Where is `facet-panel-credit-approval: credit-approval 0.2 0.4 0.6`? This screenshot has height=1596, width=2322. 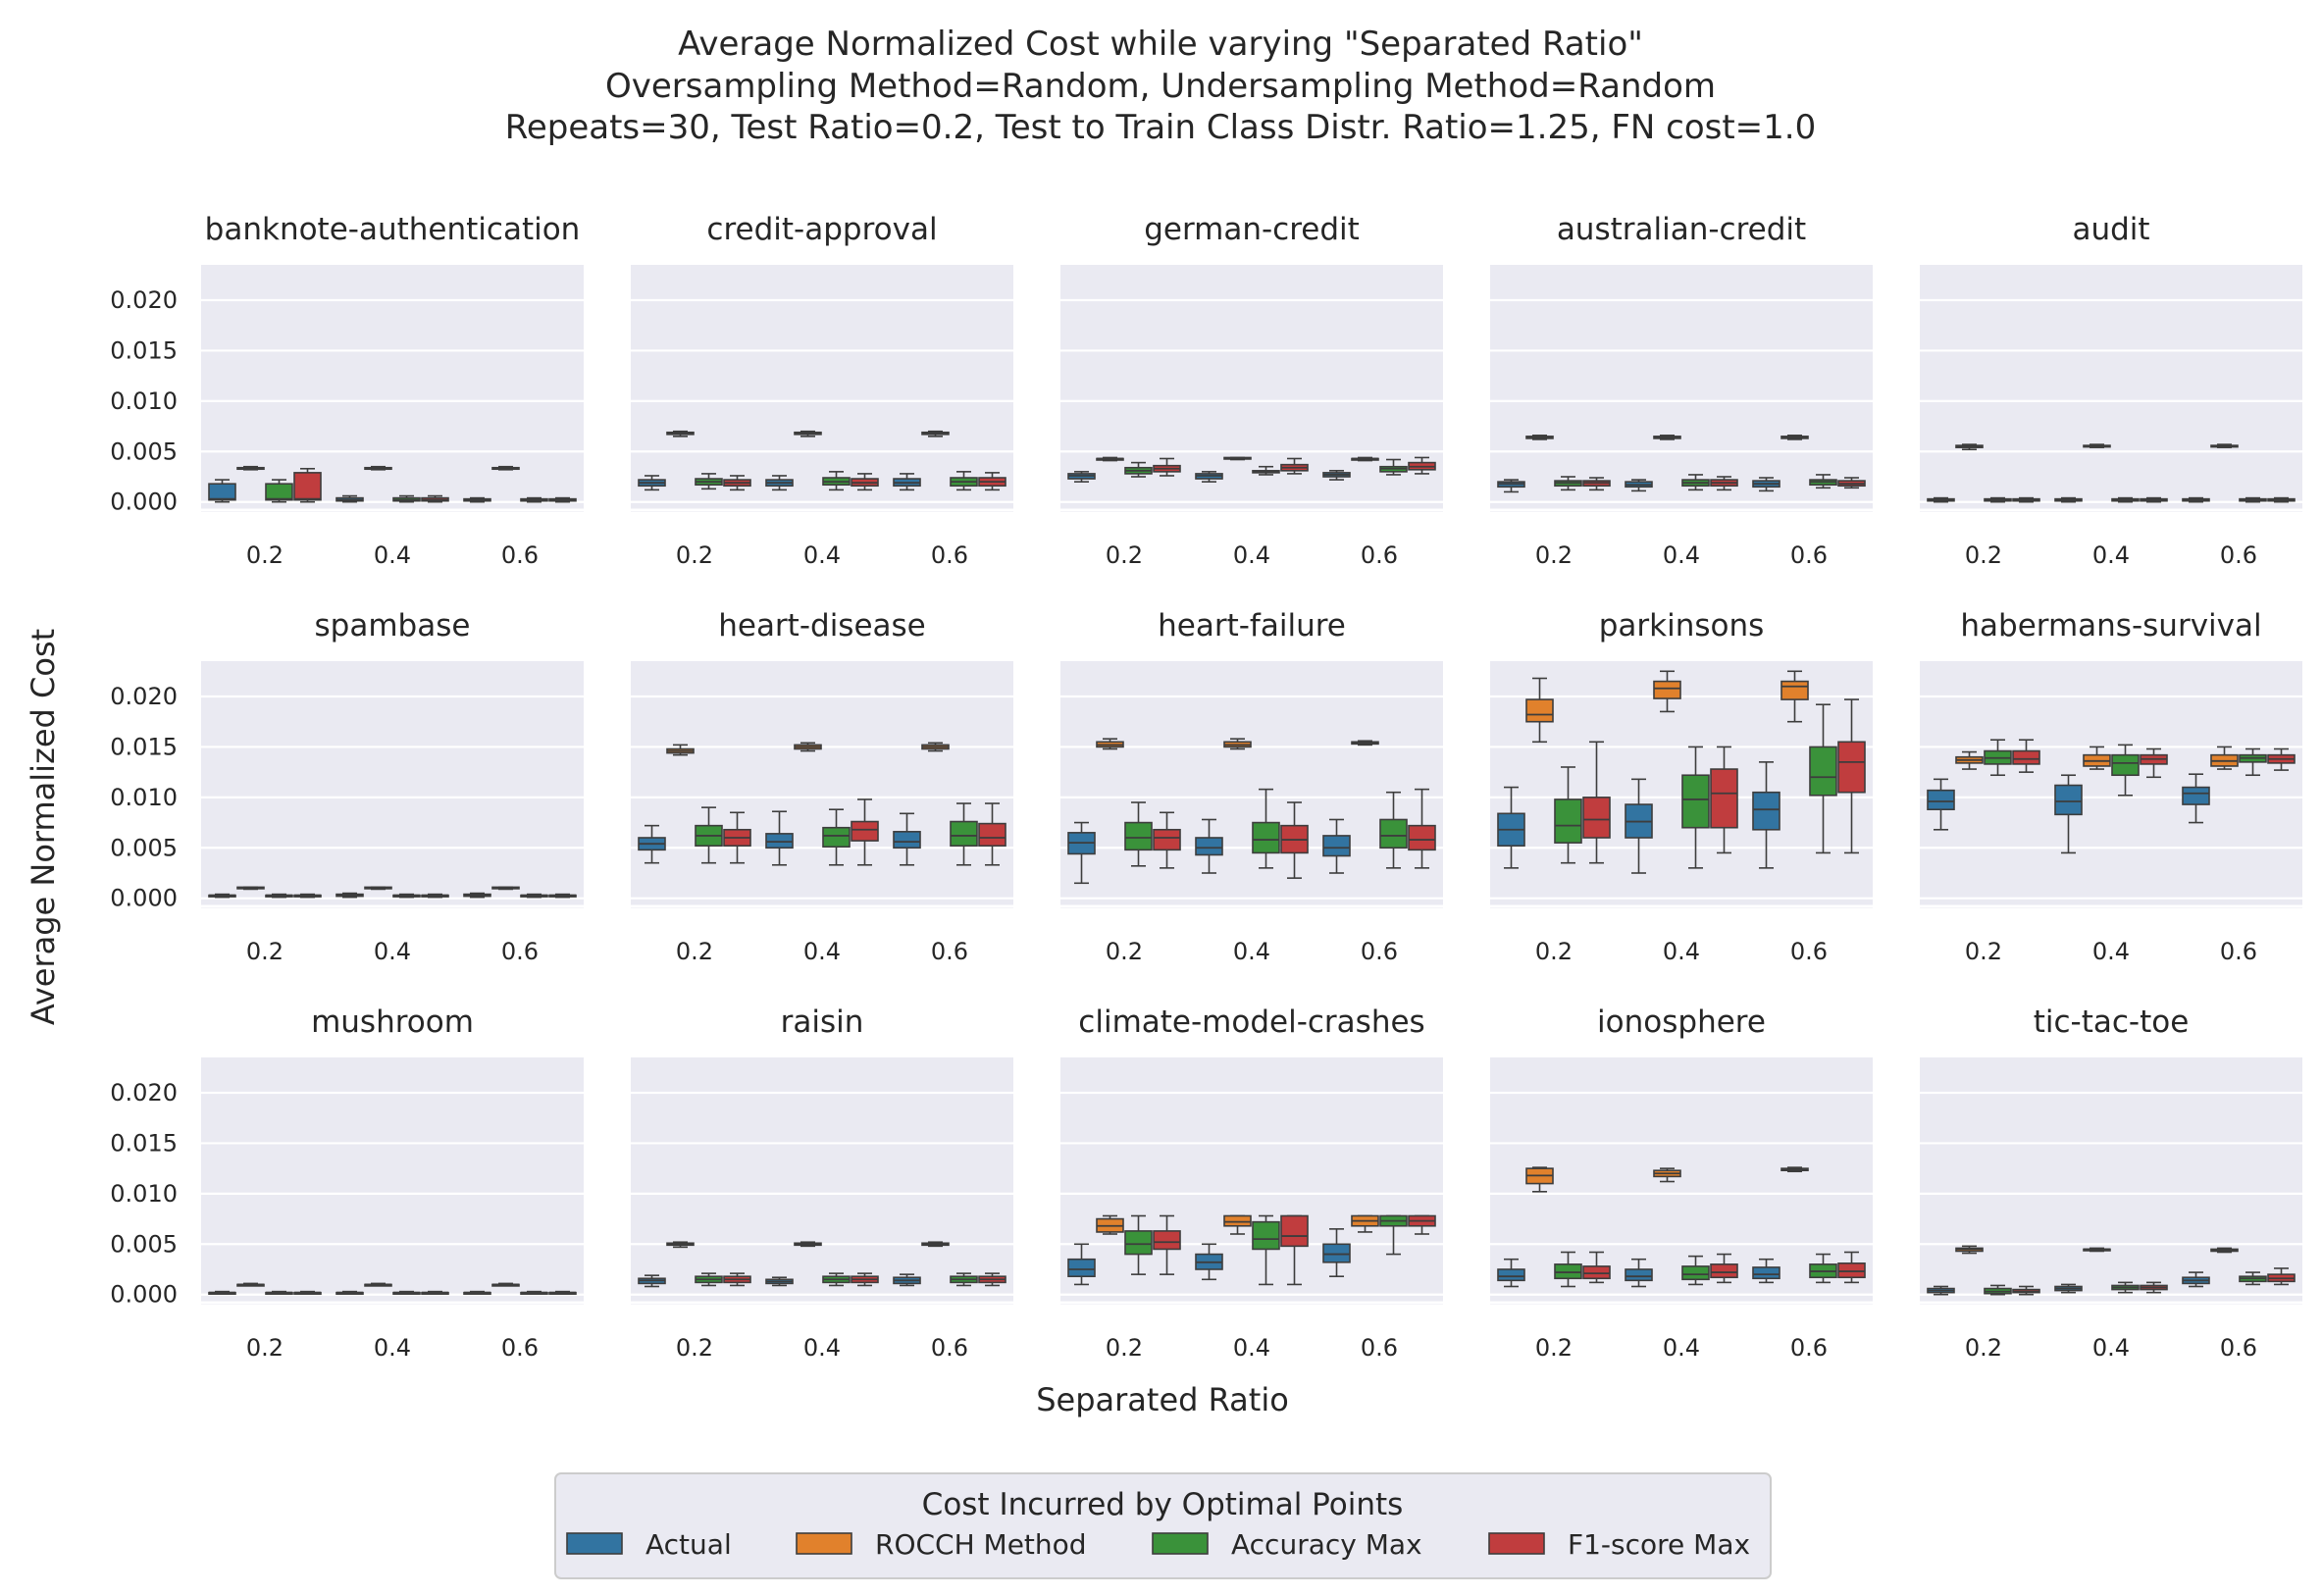 facet-panel-credit-approval: credit-approval 0.2 0.4 0.6 is located at coordinates (822, 390).